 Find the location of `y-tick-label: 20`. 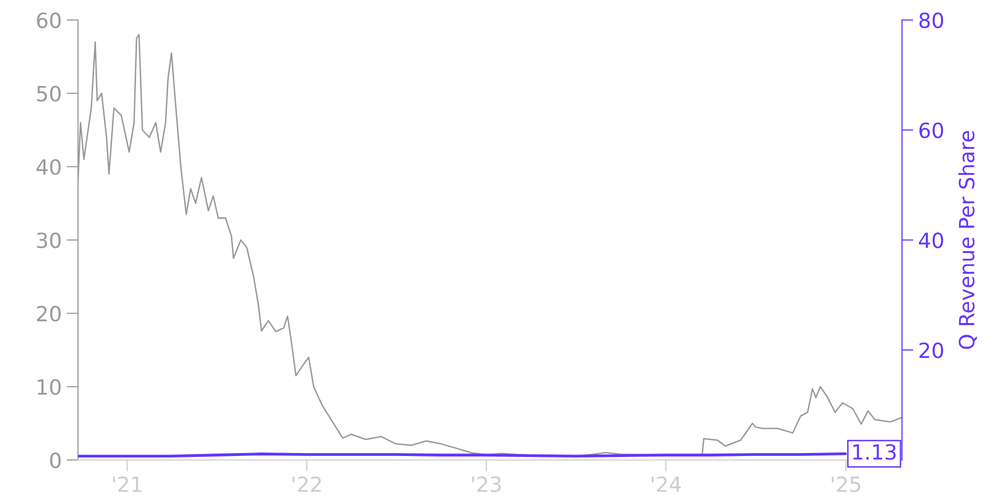

y-tick-label: 20 is located at coordinates (49, 314).